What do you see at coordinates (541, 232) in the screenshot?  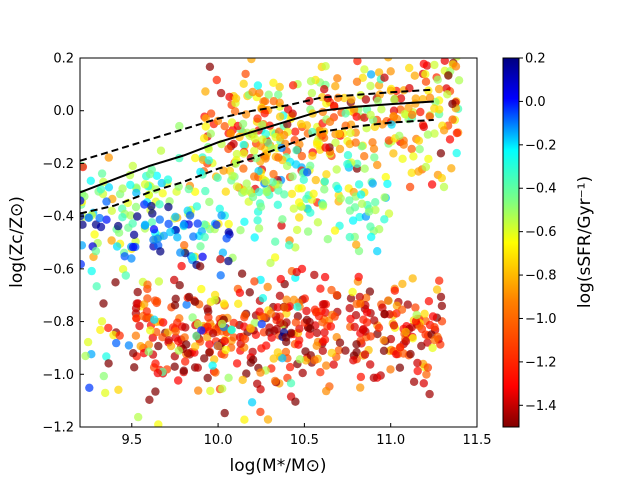 I see `colorbar-tick-label: −0.6` at bounding box center [541, 232].